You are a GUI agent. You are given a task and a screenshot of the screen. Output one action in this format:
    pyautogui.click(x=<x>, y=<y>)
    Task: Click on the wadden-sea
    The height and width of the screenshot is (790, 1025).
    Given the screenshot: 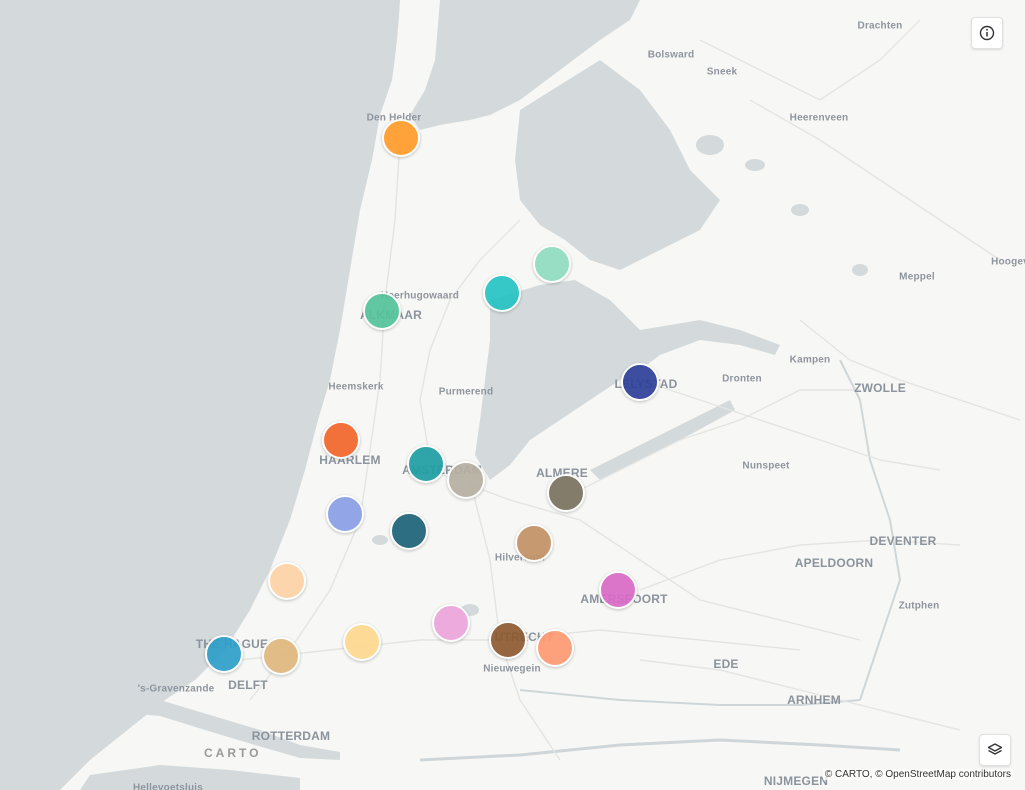 What is the action you would take?
    pyautogui.click(x=525, y=65)
    